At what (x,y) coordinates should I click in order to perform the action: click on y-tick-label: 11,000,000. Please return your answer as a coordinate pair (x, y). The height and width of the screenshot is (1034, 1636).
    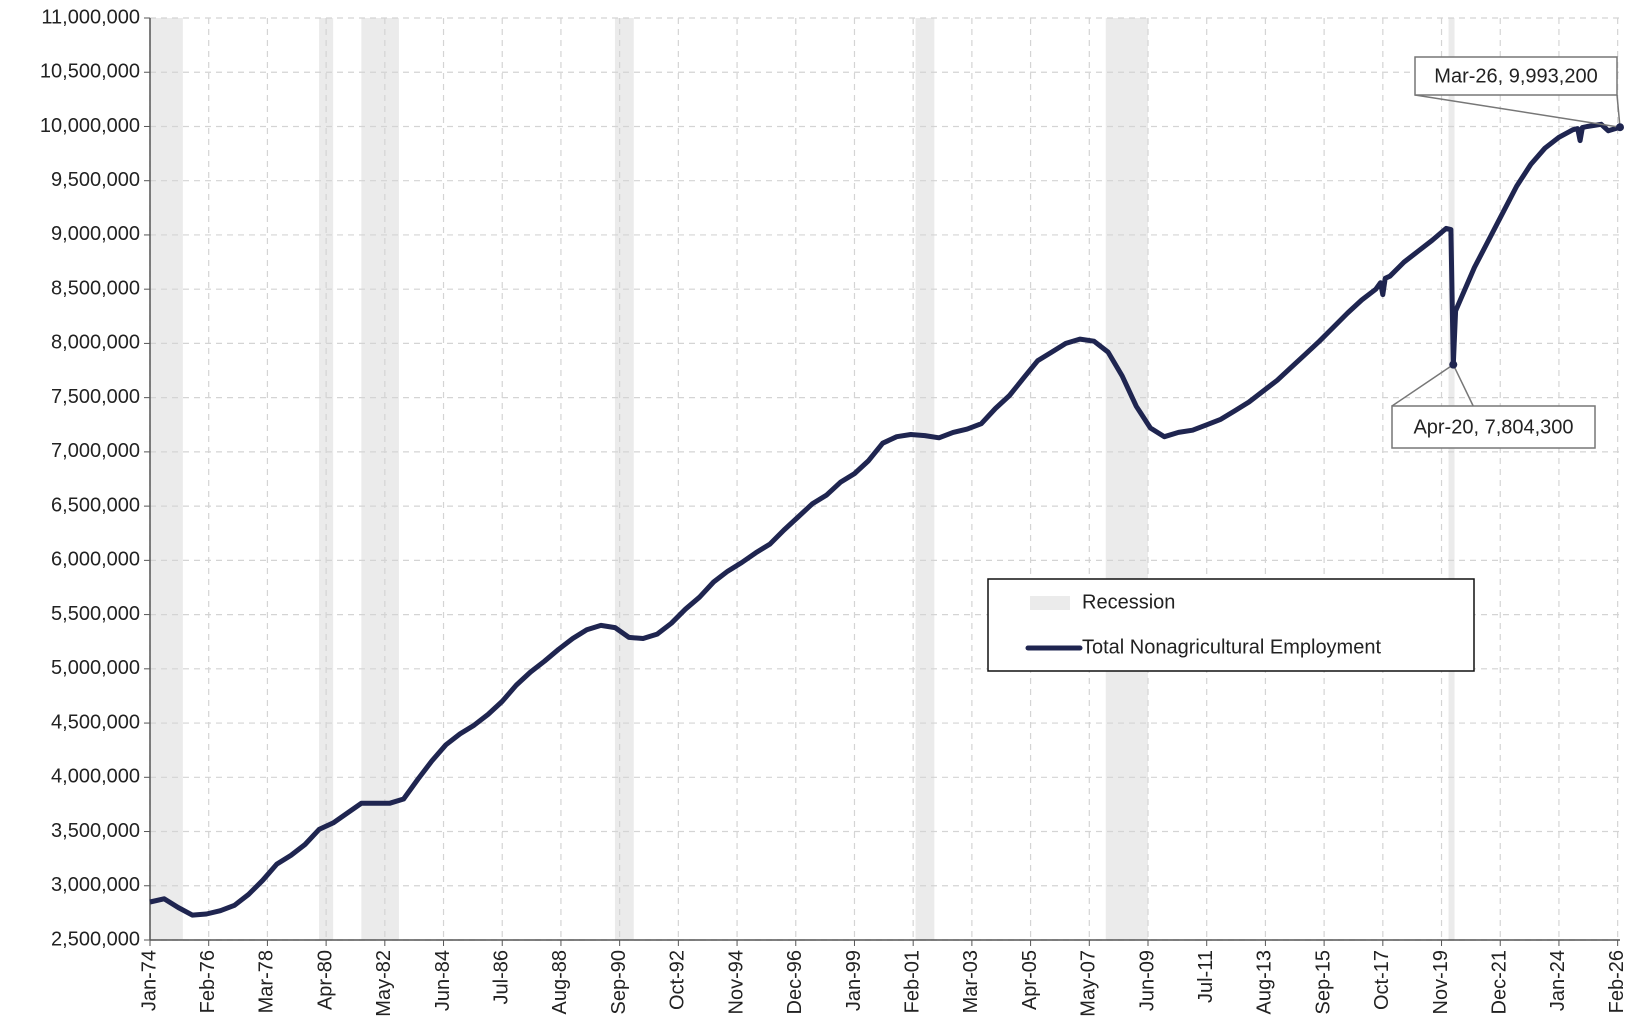
    Looking at the image, I should click on (90, 17).